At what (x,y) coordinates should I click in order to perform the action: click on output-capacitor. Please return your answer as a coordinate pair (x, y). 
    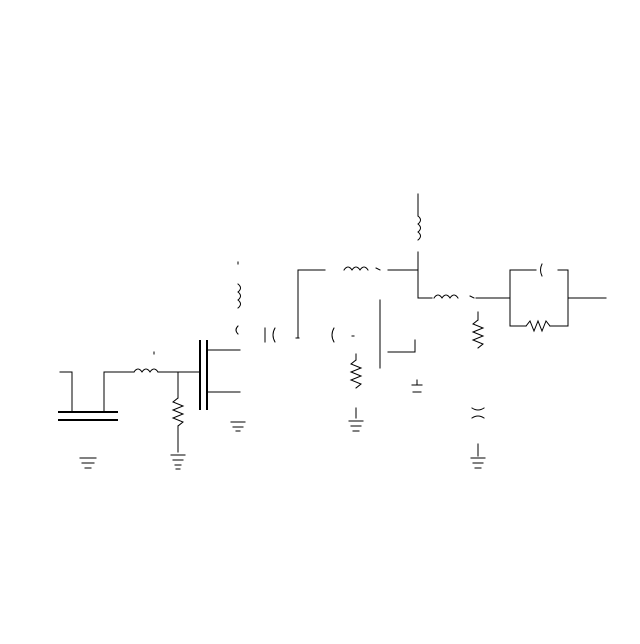
    Looking at the image, I should click on (478, 432).